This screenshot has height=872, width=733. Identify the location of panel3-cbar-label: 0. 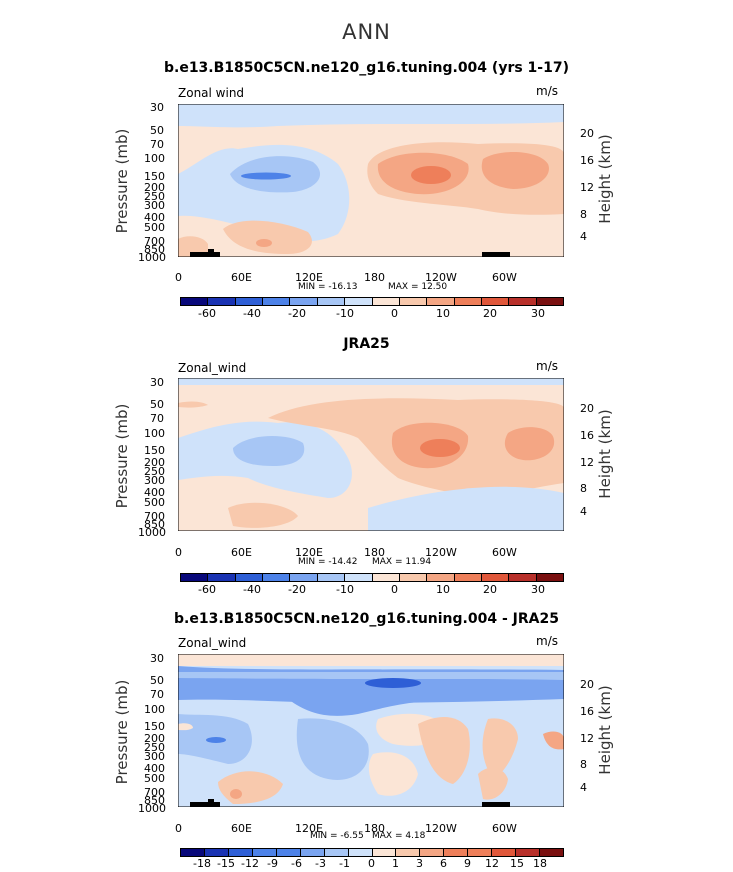
(371, 863).